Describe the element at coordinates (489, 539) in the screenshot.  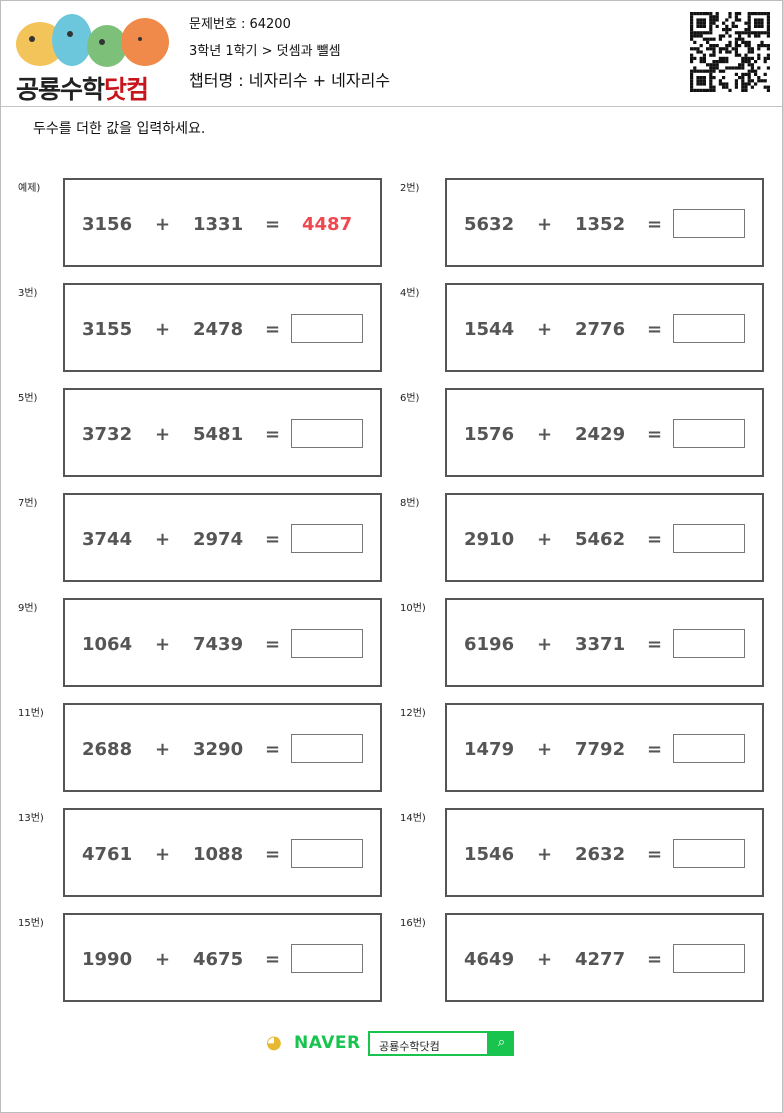
I see `first-operand: 2910` at that location.